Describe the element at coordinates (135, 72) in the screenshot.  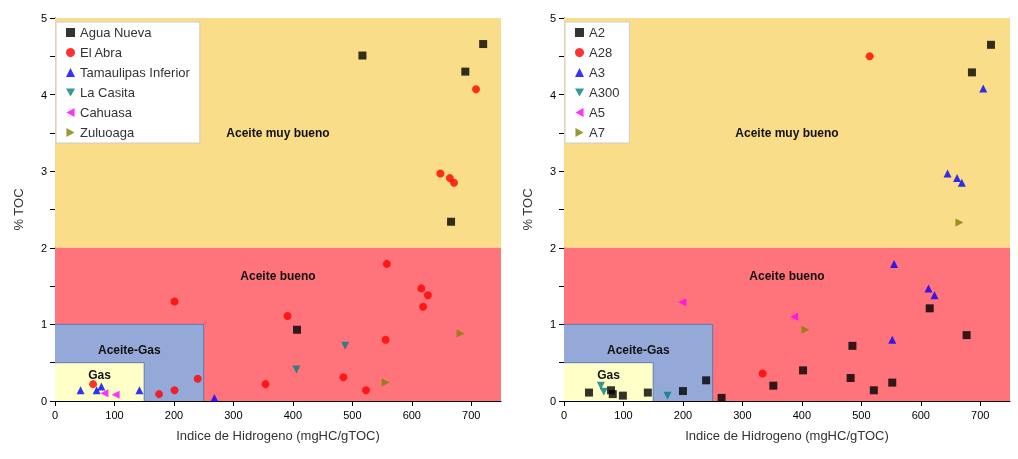
I see `legend-label: Tamaulipas Inferior` at that location.